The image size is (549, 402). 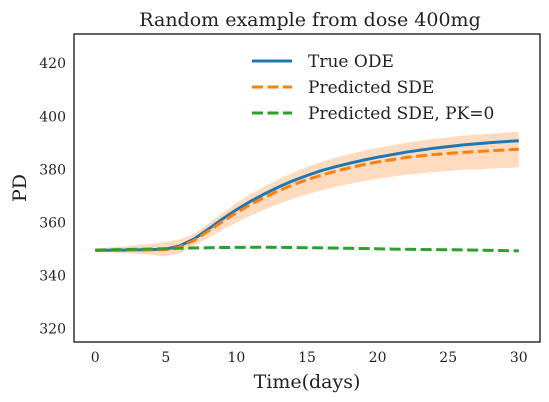 I want to click on x-tick-label: 5, so click(x=165, y=358).